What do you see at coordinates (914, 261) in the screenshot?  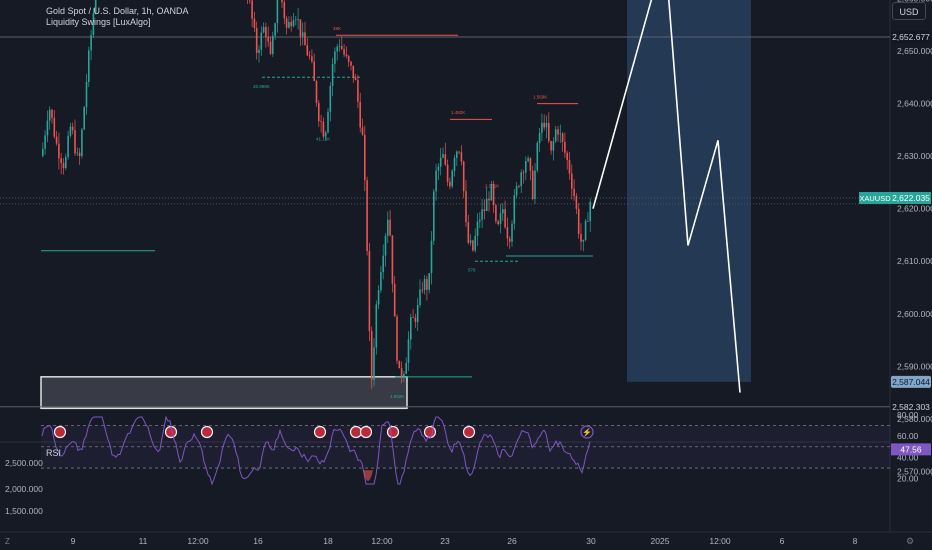 I see `price-tick-label: 2,610.000` at bounding box center [914, 261].